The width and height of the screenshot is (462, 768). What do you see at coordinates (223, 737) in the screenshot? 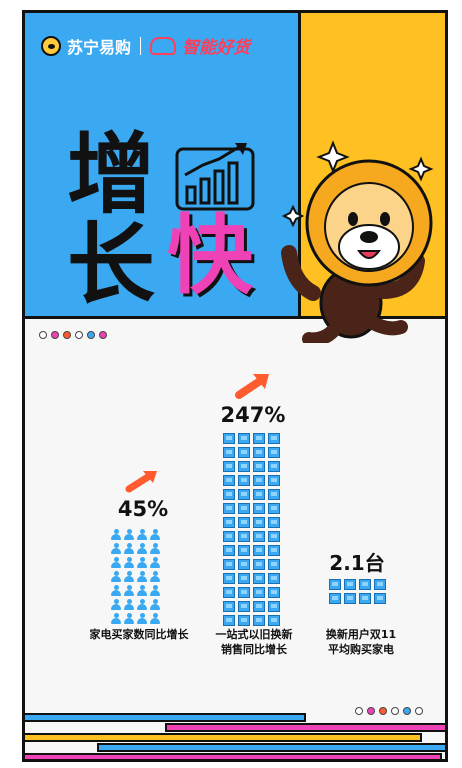
I see `stripe-yellow` at bounding box center [223, 737].